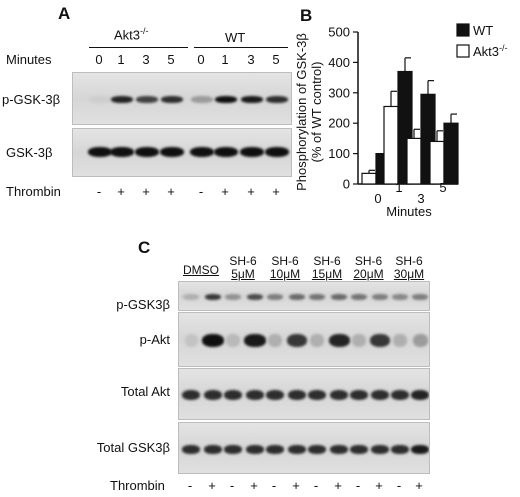 The image size is (520, 497). What do you see at coordinates (490, 51) in the screenshot?
I see `legend-label: Akt3-/-` at bounding box center [490, 51].